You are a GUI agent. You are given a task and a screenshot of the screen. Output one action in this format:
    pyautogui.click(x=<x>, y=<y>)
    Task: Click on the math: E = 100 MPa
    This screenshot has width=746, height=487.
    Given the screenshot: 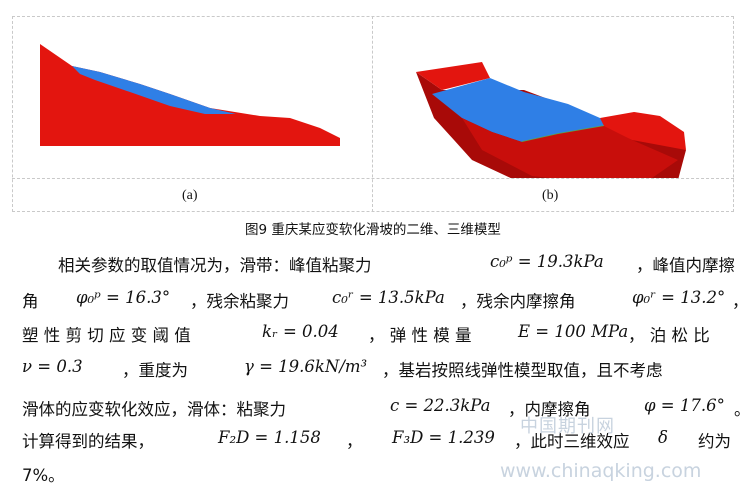 What is the action you would take?
    pyautogui.click(x=573, y=331)
    